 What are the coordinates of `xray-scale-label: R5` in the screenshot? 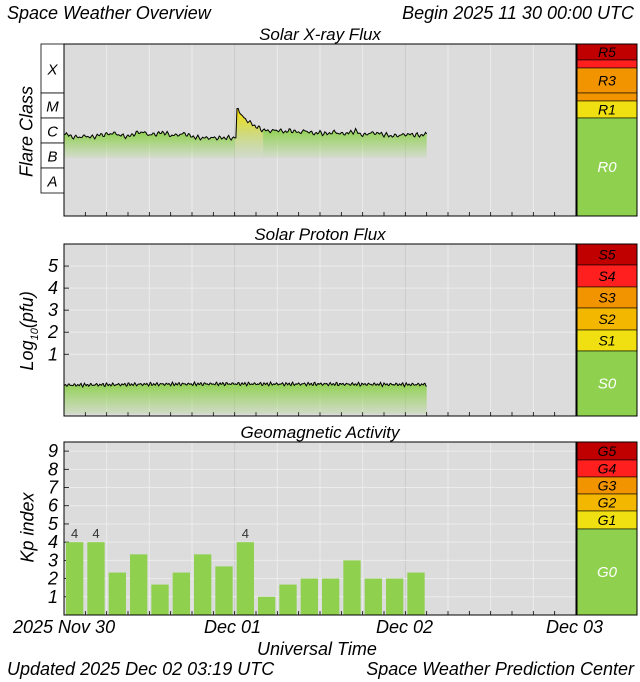 It's located at (607, 52).